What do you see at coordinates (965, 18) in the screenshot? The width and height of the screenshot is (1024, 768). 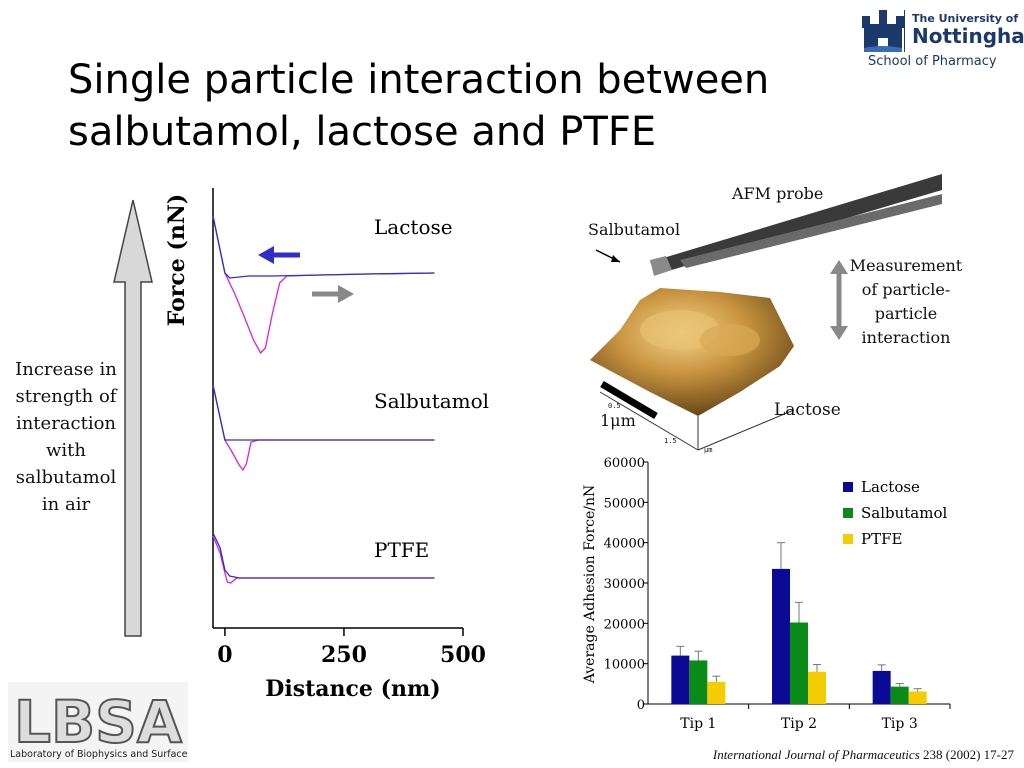 I see `university-prefix: The University of` at bounding box center [965, 18].